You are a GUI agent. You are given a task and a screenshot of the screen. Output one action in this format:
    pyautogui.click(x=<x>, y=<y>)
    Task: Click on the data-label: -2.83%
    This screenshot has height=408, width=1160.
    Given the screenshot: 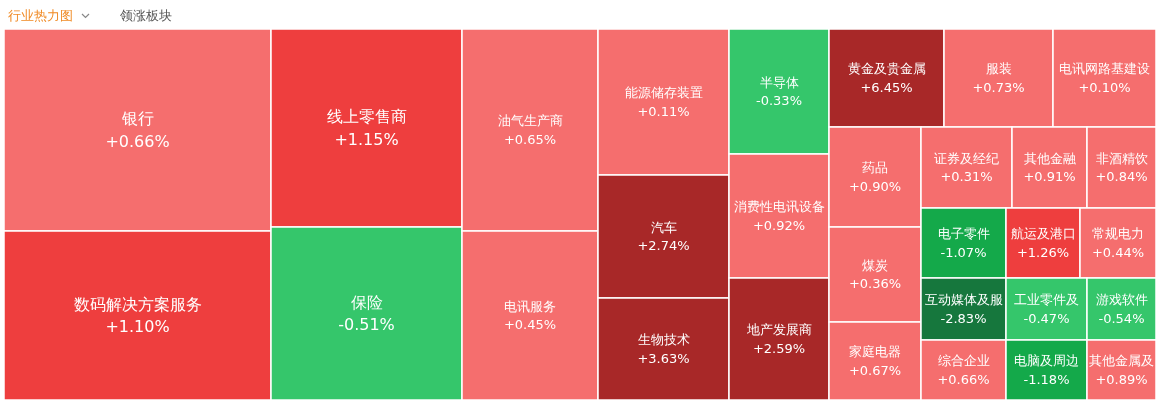 What is the action you would take?
    pyautogui.click(x=963, y=318)
    